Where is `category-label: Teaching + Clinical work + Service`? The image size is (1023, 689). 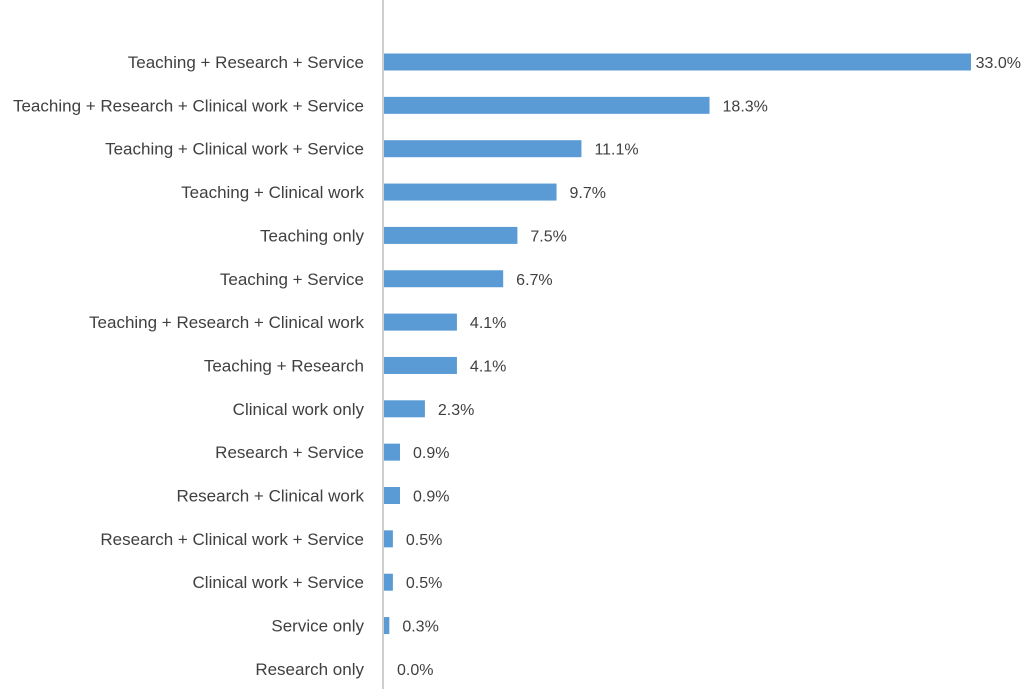 category-label: Teaching + Clinical work + Service is located at coordinates (234, 149).